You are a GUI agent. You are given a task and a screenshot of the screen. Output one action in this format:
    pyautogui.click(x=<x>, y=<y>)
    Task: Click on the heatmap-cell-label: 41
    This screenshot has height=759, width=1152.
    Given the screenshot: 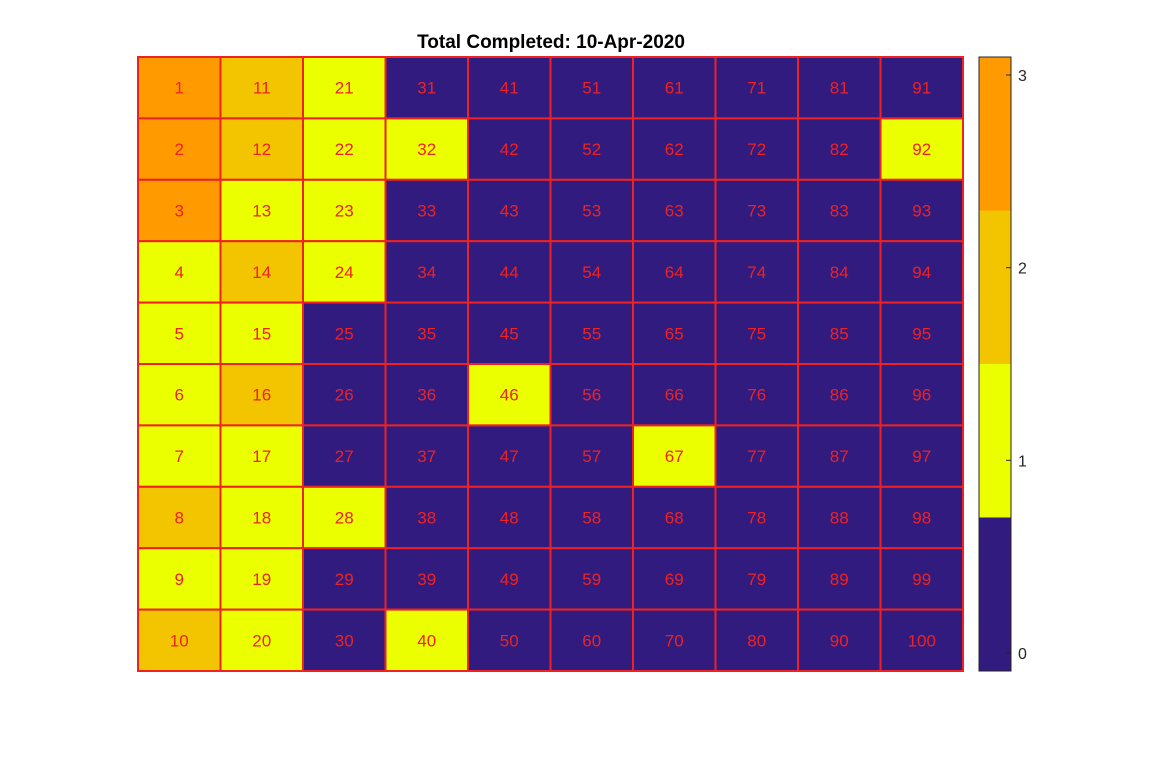 What is the action you would take?
    pyautogui.click(x=509, y=88)
    